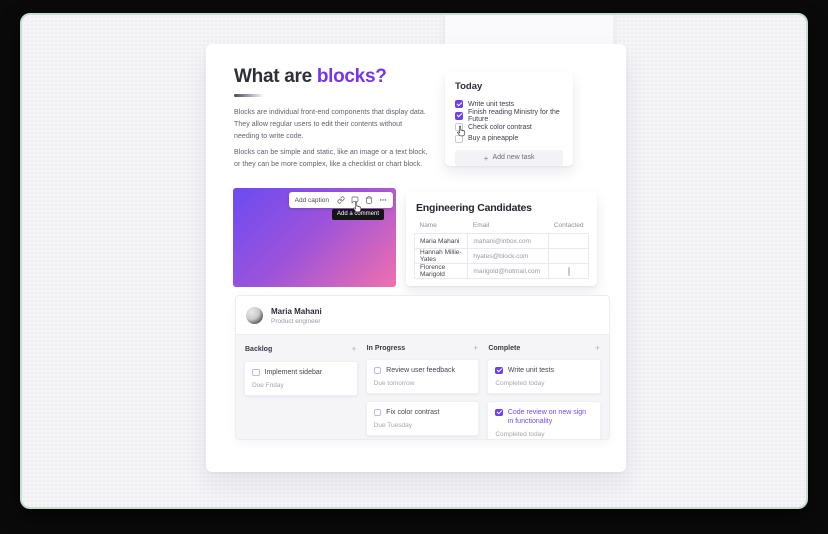 The height and width of the screenshot is (534, 828). Describe the element at coordinates (296, 321) in the screenshot. I see `user-role: Product engineer` at that location.